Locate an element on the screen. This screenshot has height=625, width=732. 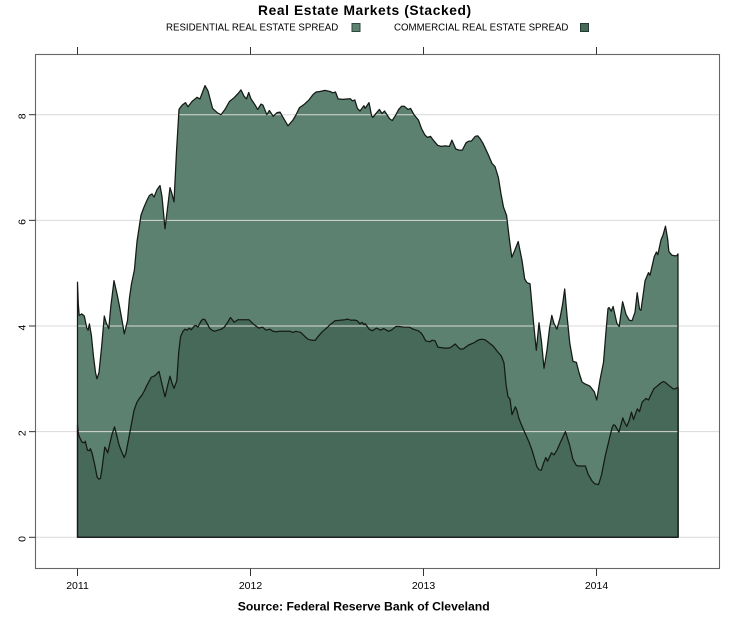
svg-text: 4 is located at coordinates (23, 328).